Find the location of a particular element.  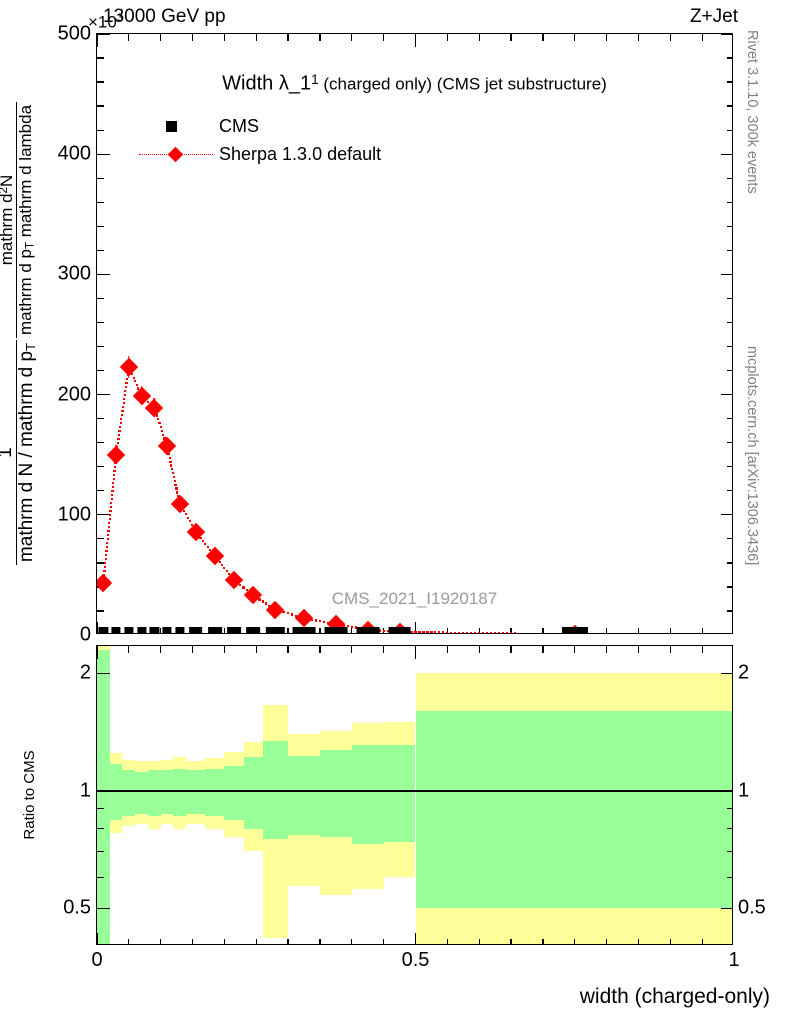

ratio-y-tick-right is located at coordinates (729, 851).